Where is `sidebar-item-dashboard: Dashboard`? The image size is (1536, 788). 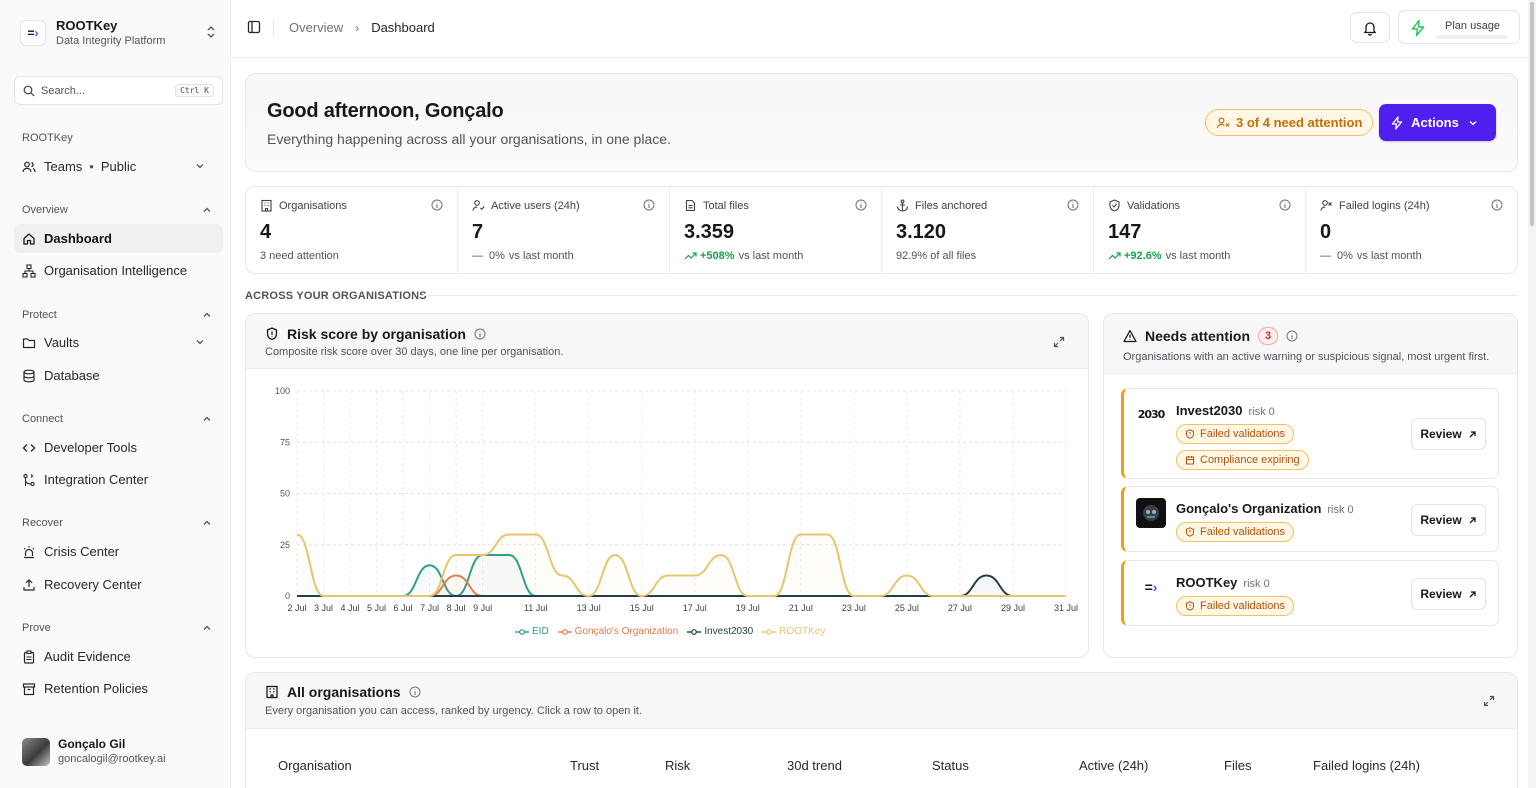 sidebar-item-dashboard: Dashboard is located at coordinates (118, 238).